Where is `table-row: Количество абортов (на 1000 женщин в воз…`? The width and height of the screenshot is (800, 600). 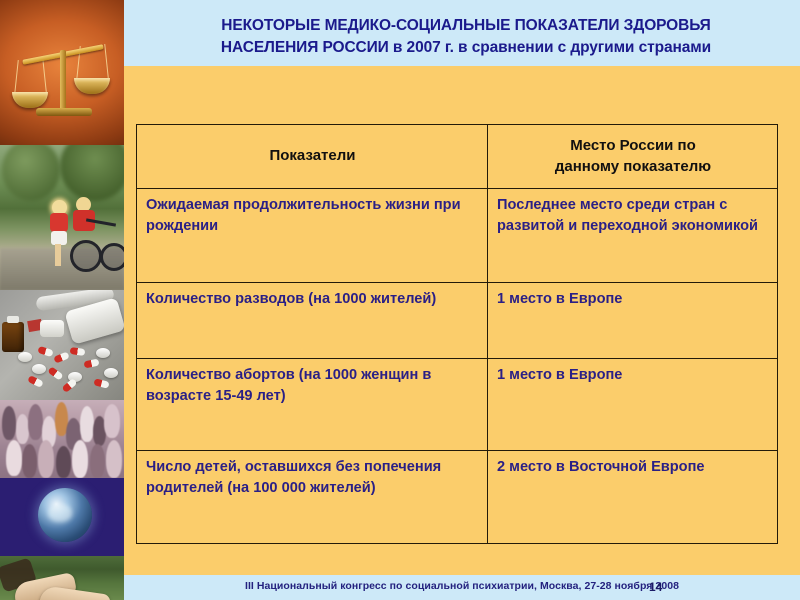
table-row: Количество абортов (на 1000 женщин в воз… is located at coordinates (457, 404).